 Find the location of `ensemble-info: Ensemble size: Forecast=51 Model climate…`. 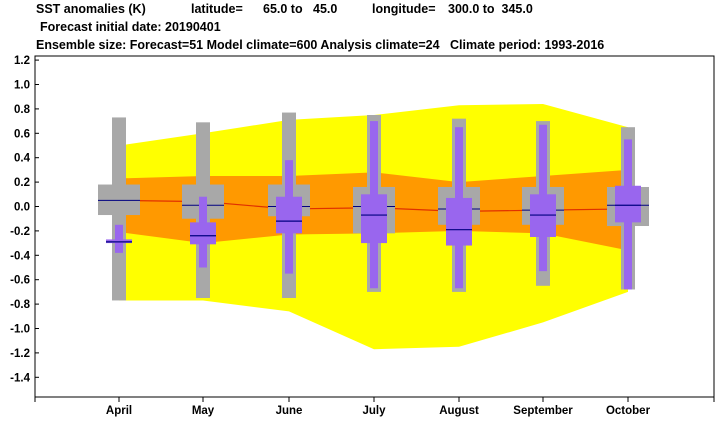

ensemble-info: Ensemble size: Forecast=51 Model climate… is located at coordinates (320, 45).